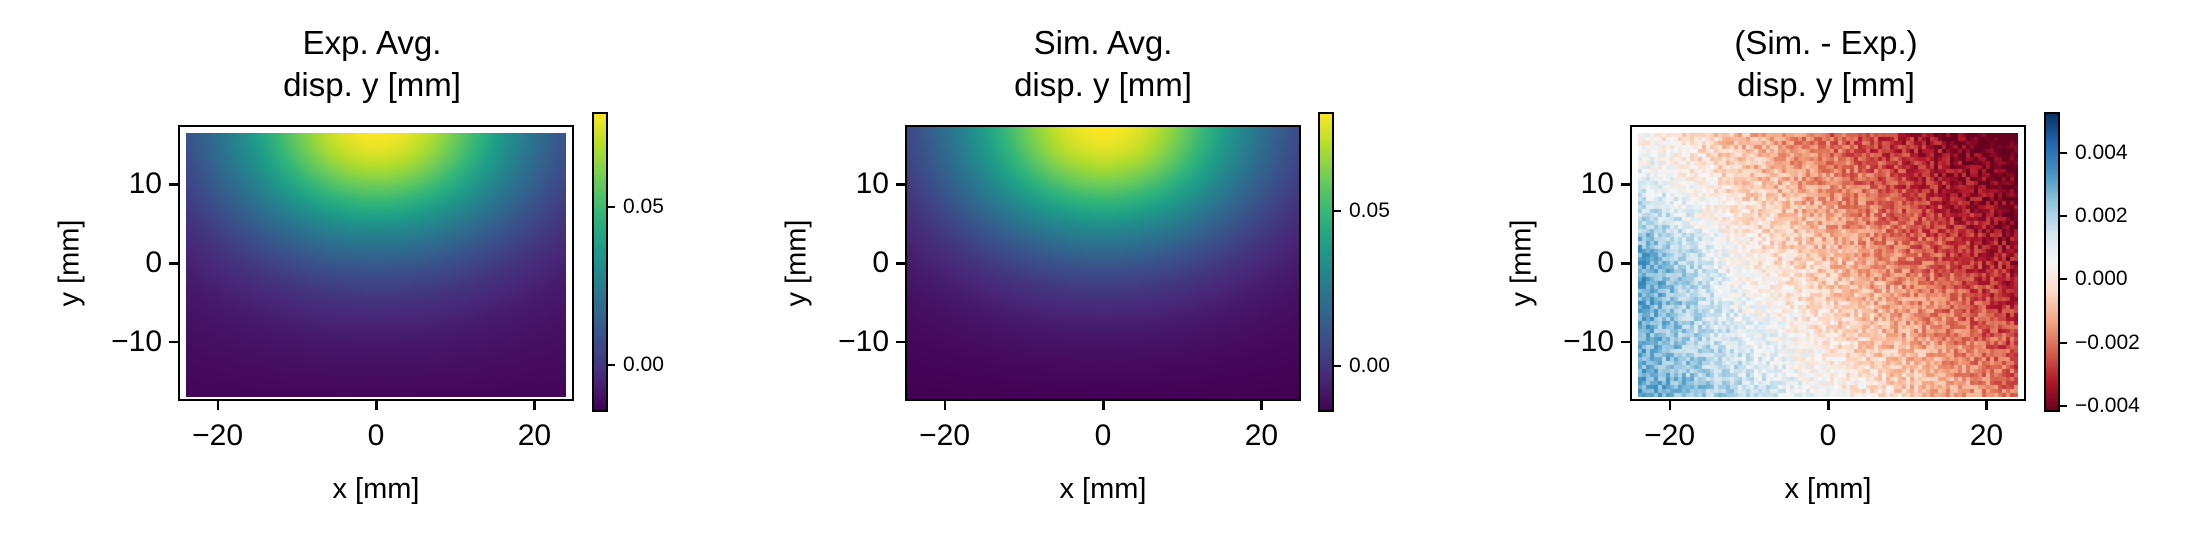  Describe the element at coordinates (2101, 216) in the screenshot. I see `colorbar-tick-label: 0.002` at that location.